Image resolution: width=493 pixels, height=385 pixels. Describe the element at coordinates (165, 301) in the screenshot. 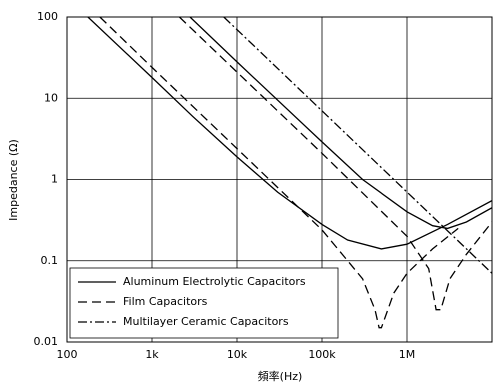

I see `legend-label: Film Capacitors` at that location.